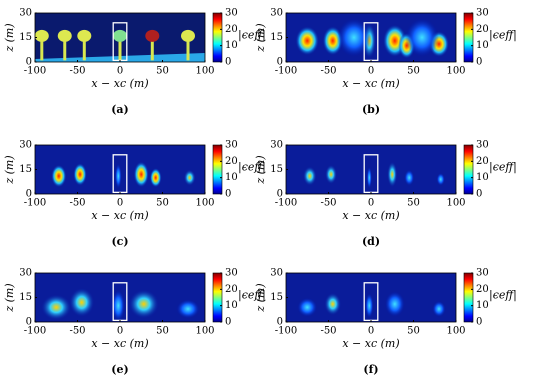 The height and width of the screenshot is (386, 550). I want to click on panel-label: (d), so click(371, 241).